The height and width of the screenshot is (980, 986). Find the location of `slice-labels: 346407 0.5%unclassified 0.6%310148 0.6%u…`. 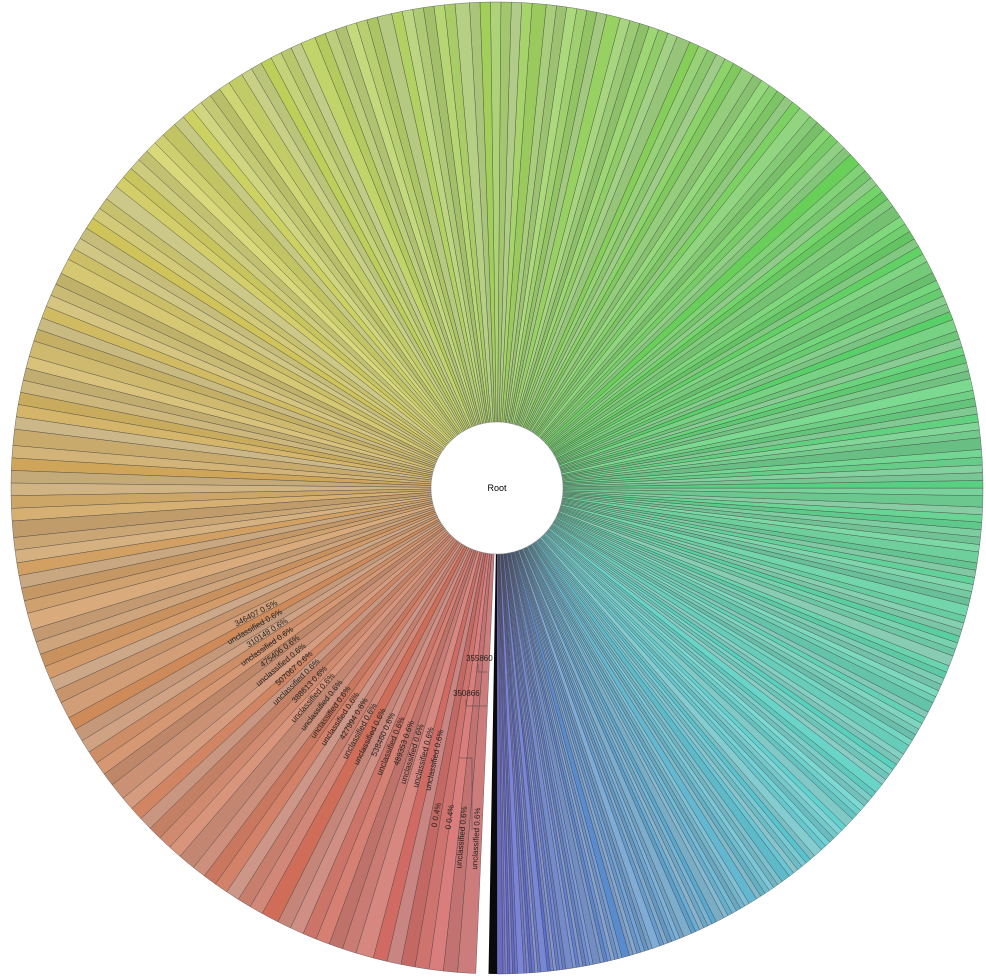

slice-labels: 346407 0.5%unclassified 0.6%310148 0.6%u… is located at coordinates (354, 734).